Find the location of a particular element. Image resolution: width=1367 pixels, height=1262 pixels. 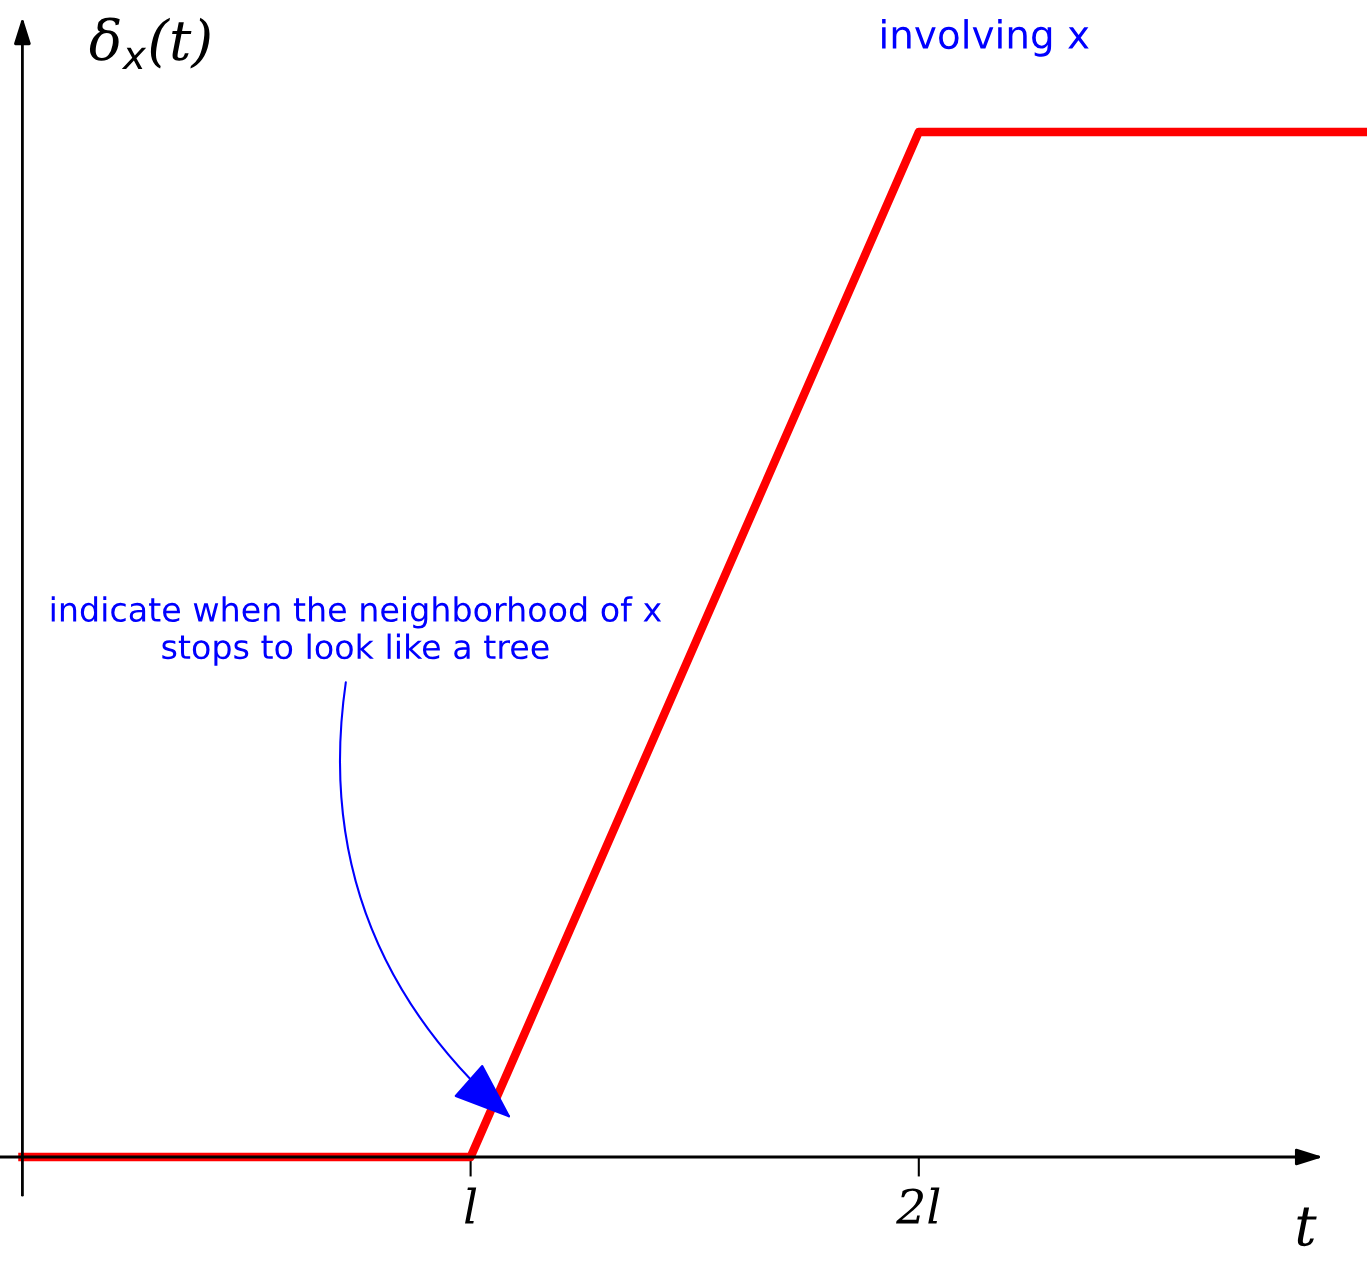

y-axis-title: δ$_{x}$(t) is located at coordinates (149, 43).